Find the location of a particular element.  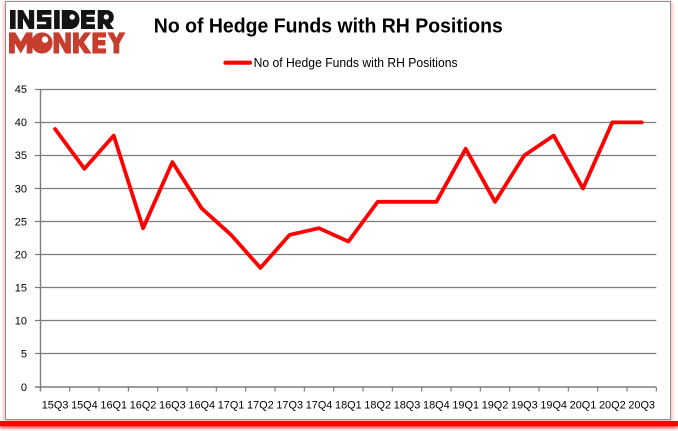

svg-text: 0 is located at coordinates (24, 388).